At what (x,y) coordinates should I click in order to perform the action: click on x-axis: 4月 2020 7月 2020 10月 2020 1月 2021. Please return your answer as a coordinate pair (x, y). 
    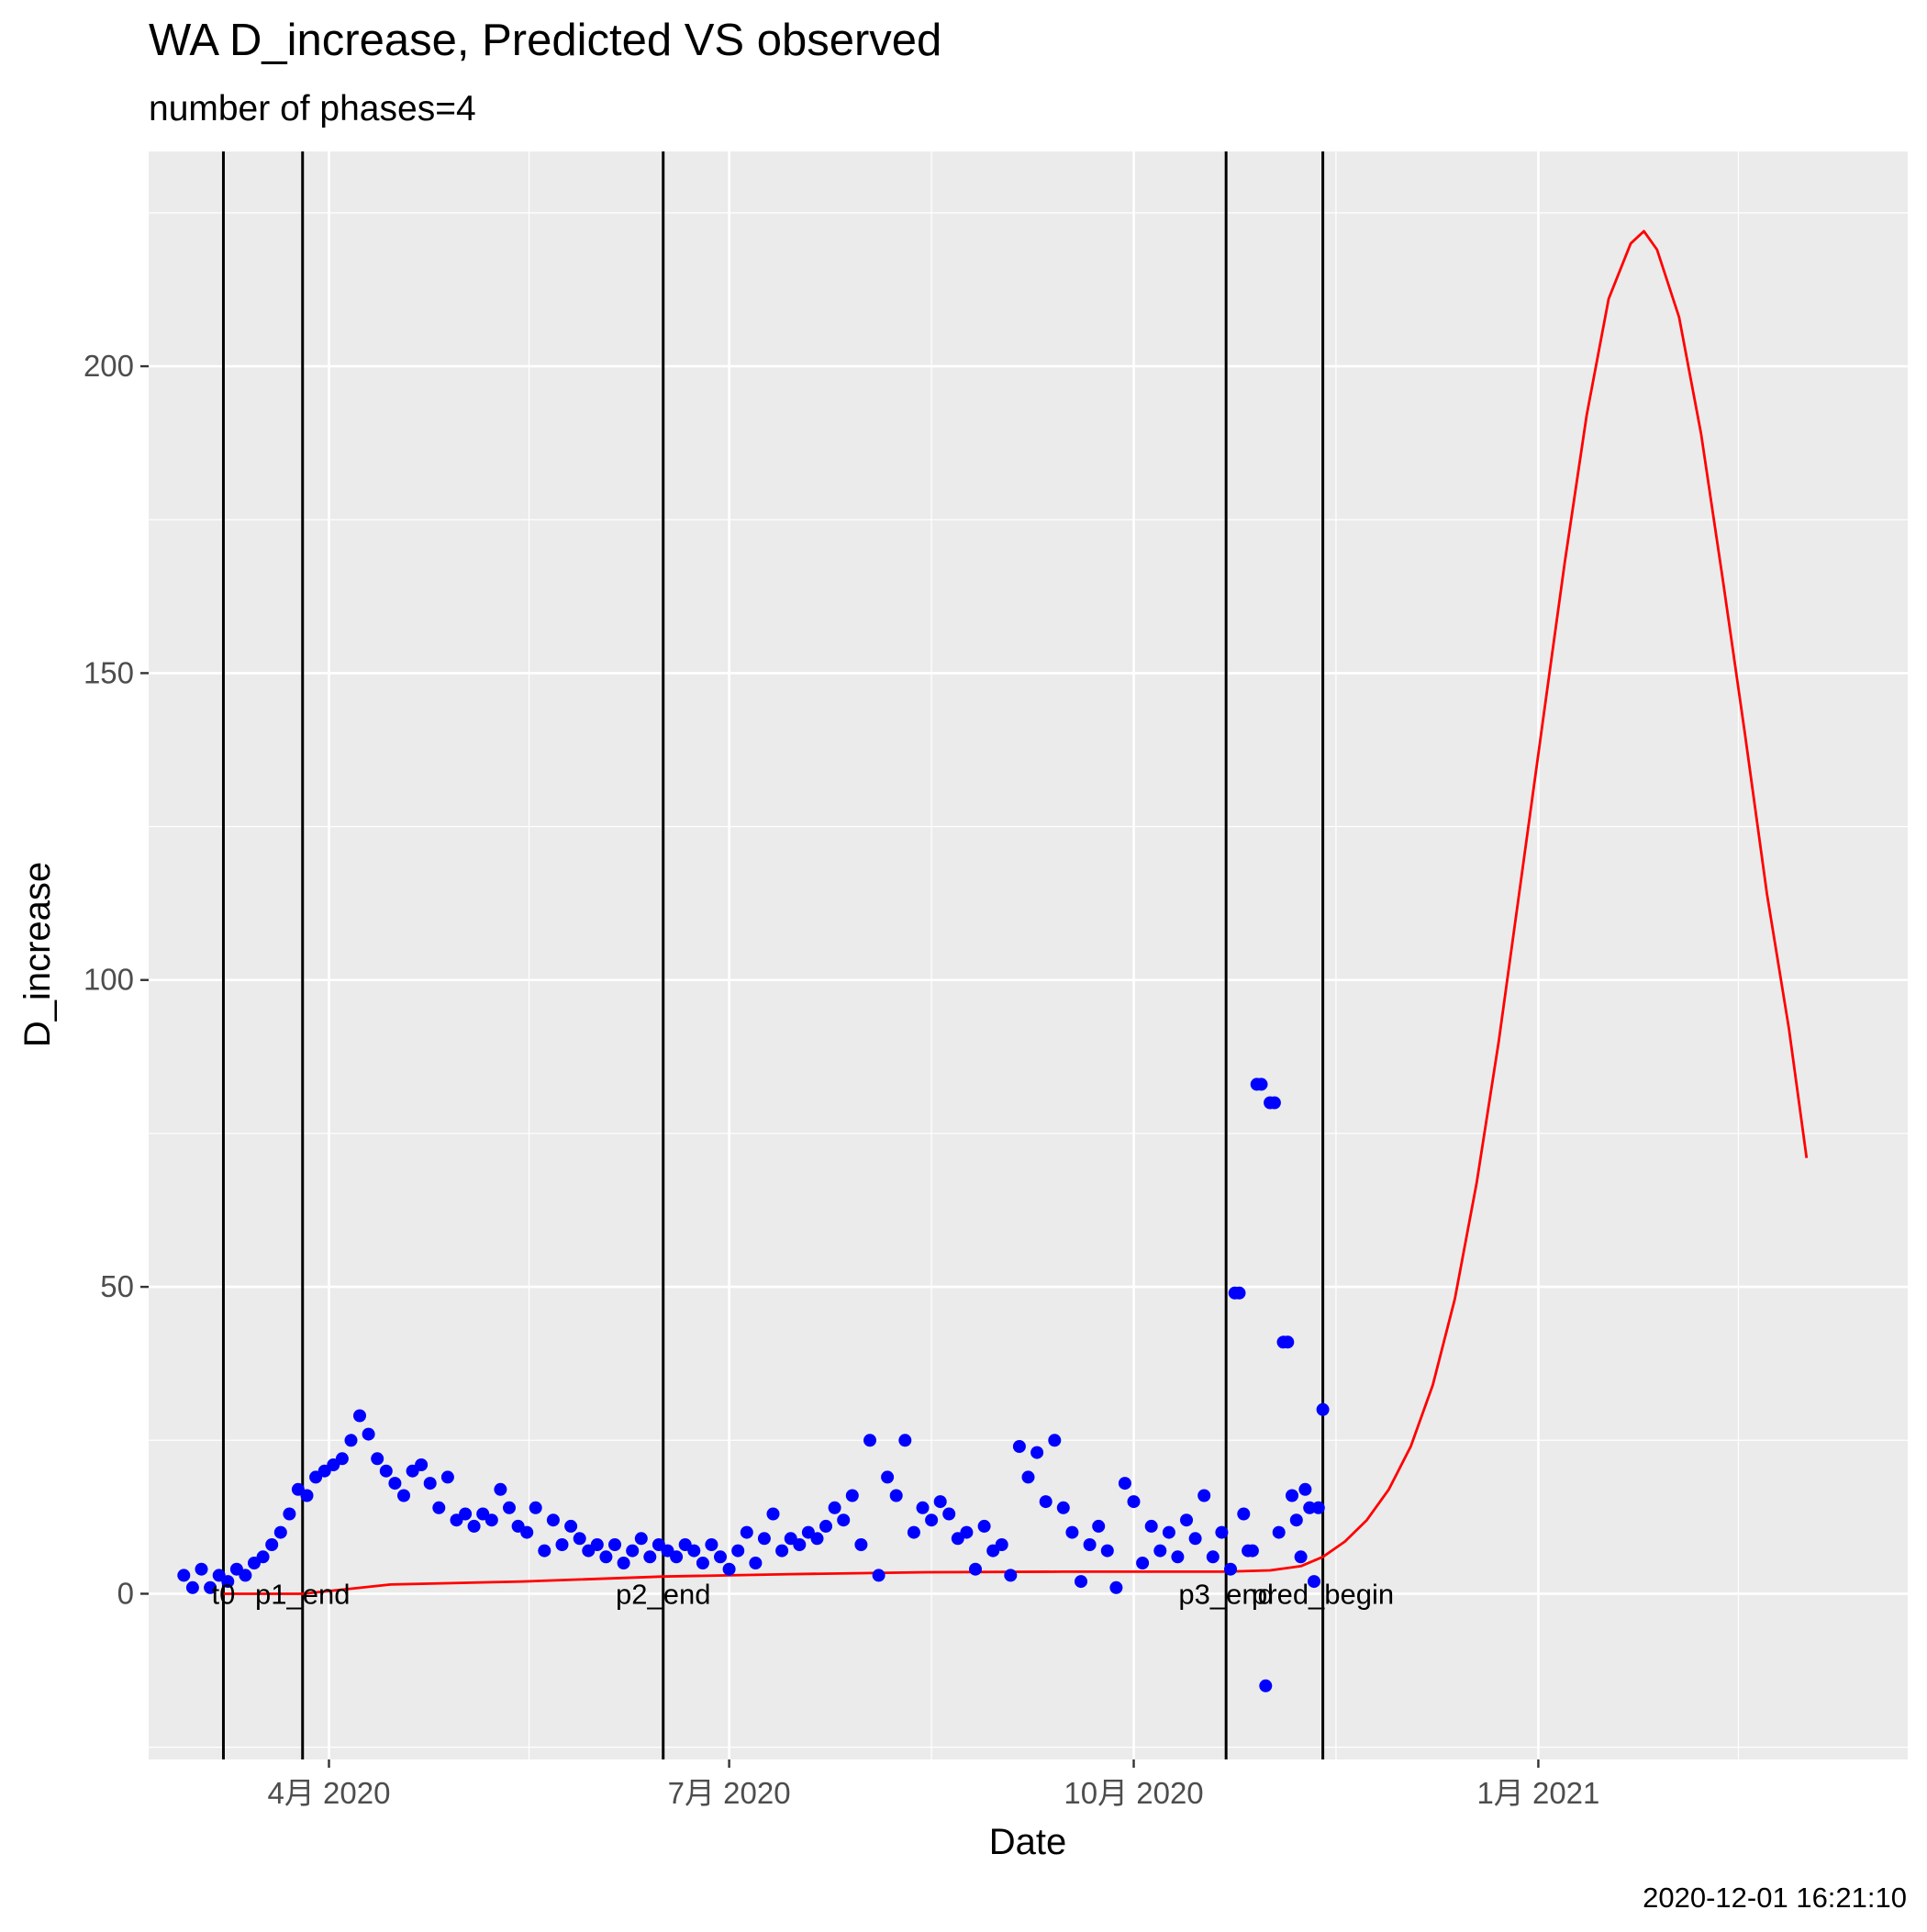
    Looking at the image, I should click on (933, 1784).